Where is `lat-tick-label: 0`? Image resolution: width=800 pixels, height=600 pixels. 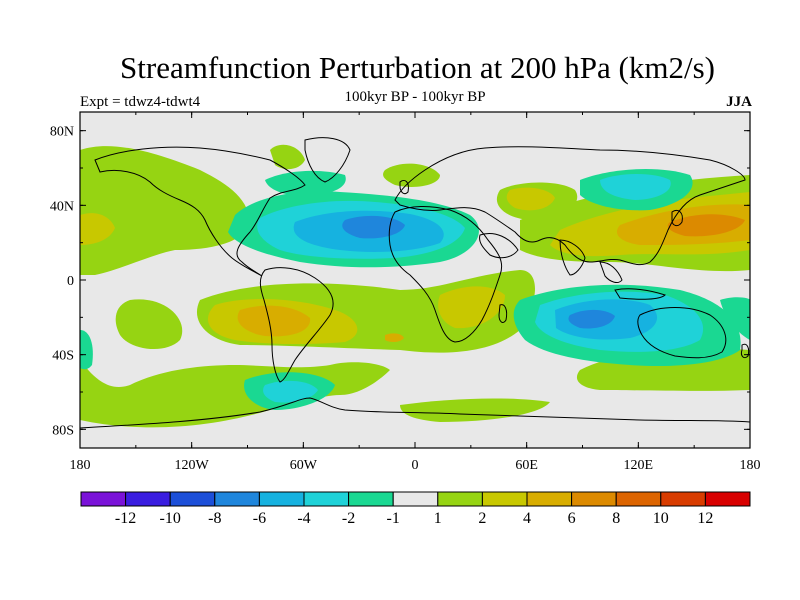
lat-tick-label: 0 is located at coordinates (70, 281).